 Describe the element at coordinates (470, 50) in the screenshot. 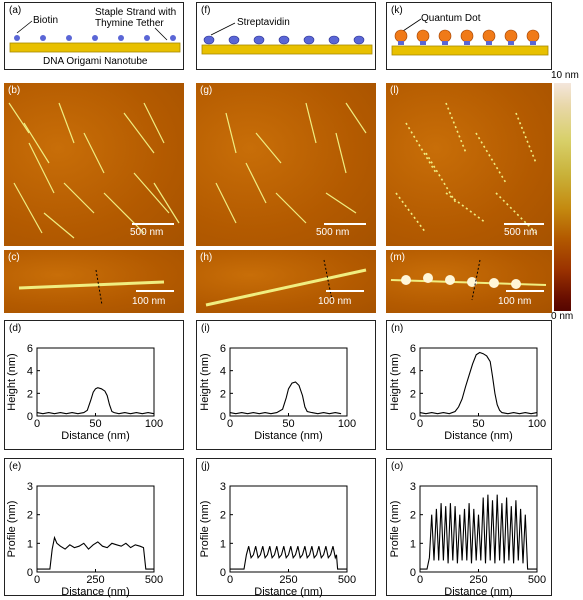

I see `nanotube-bar-k` at that location.